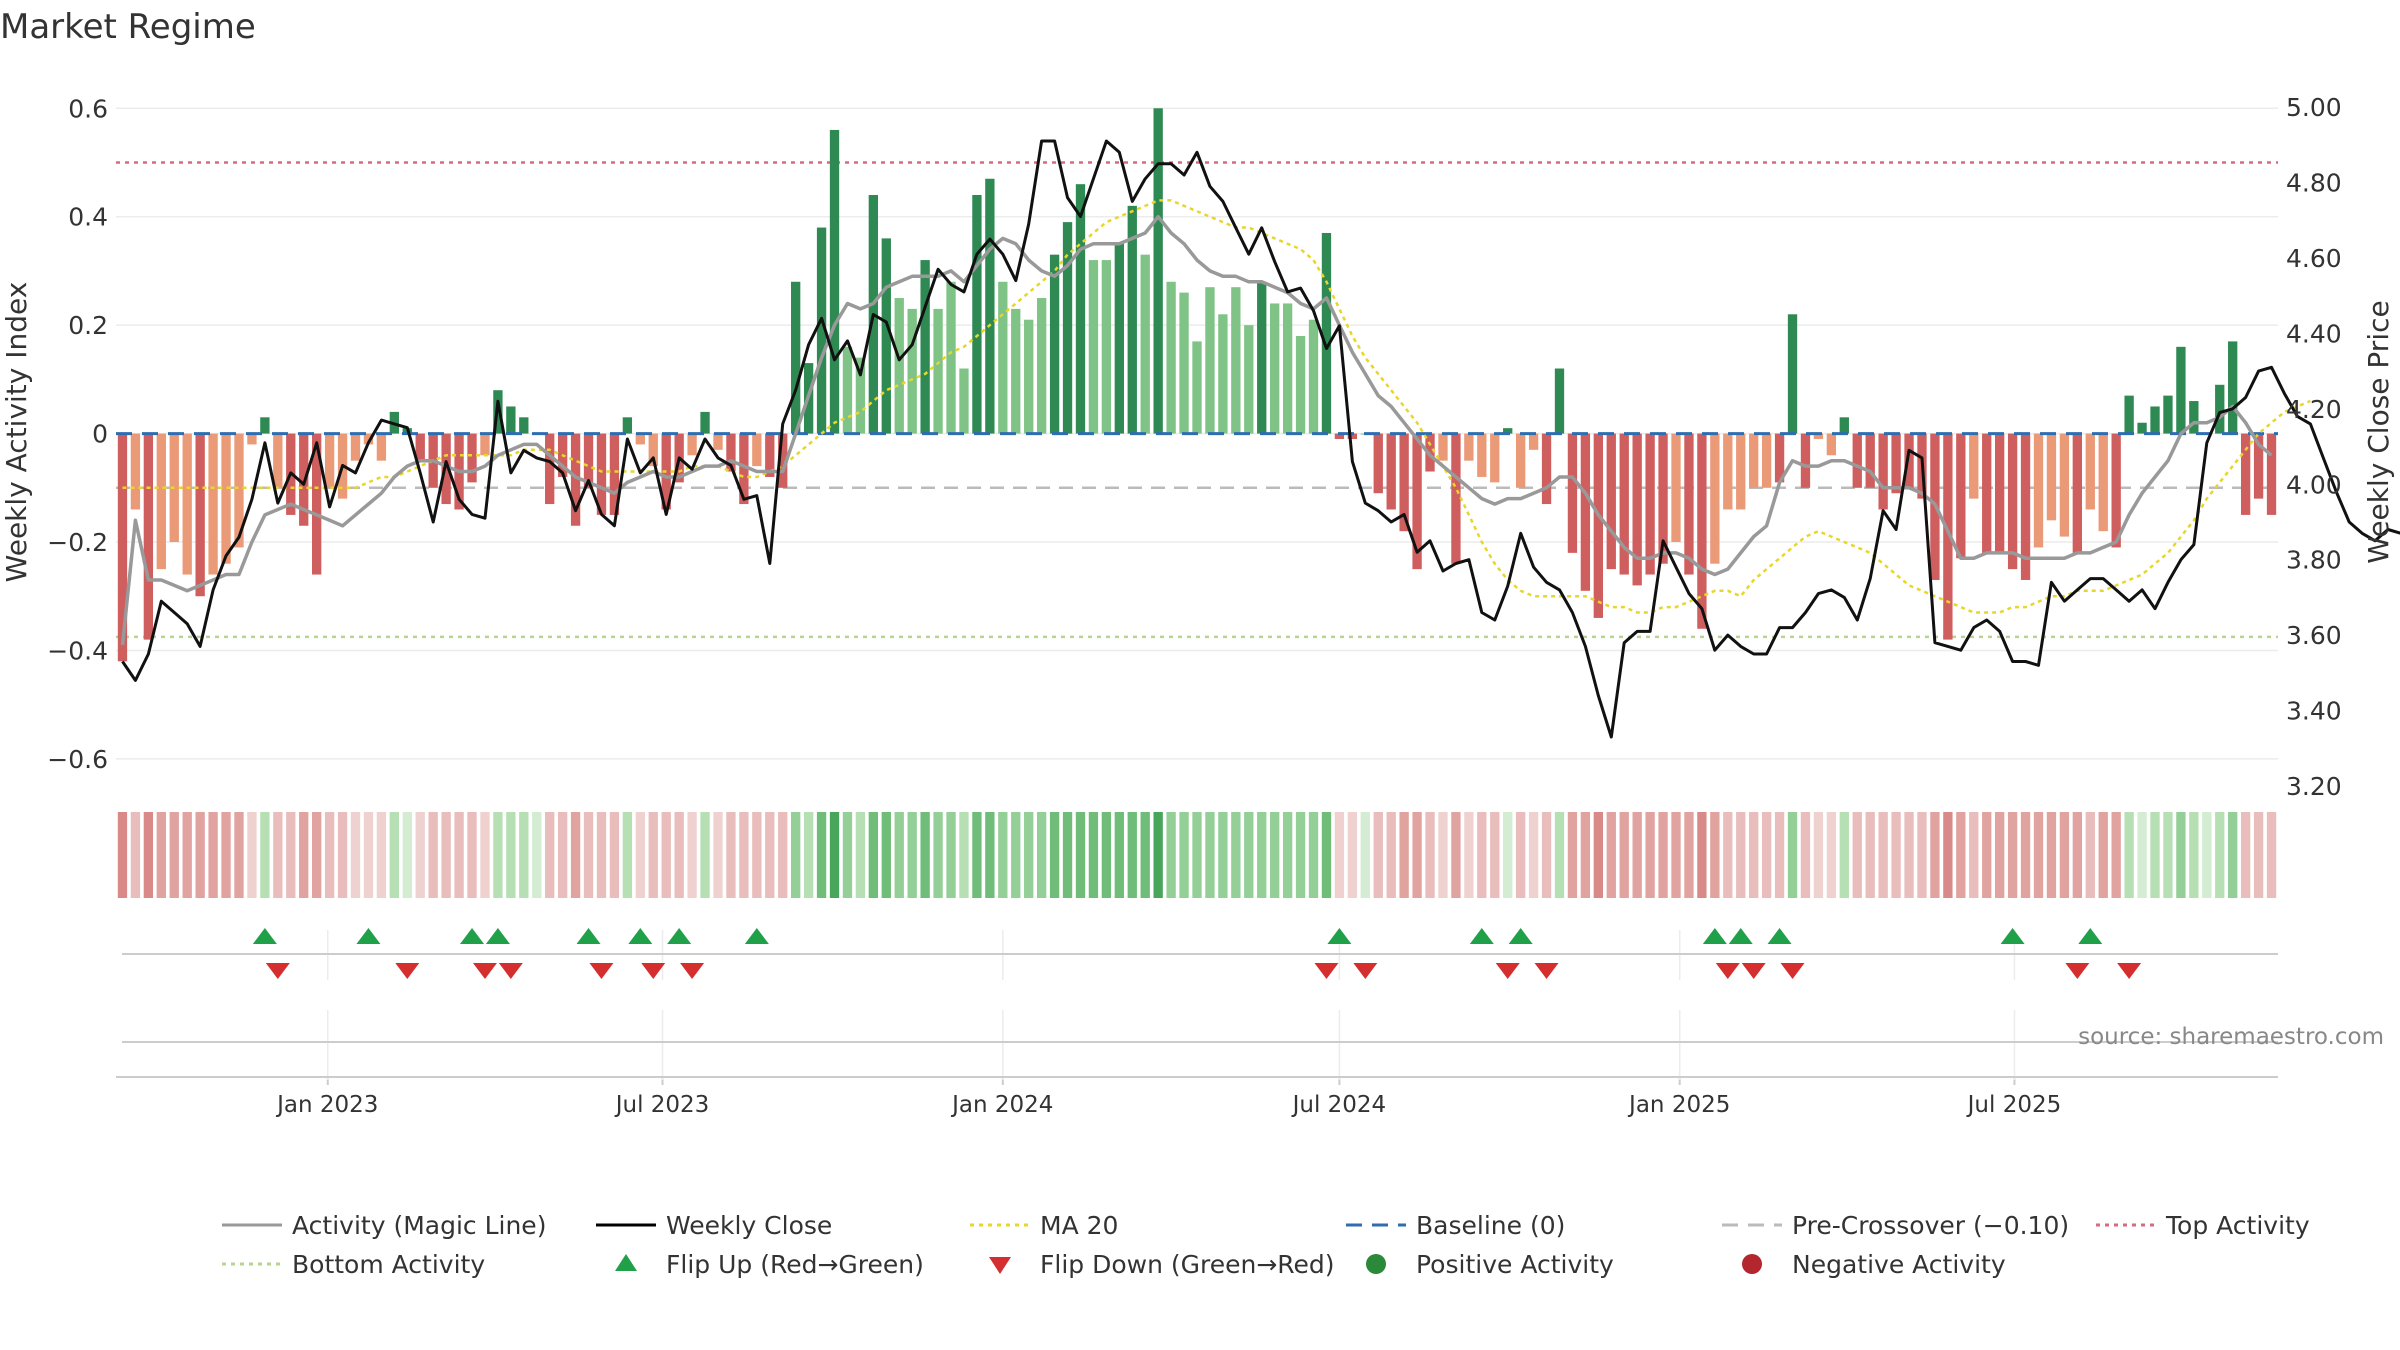 The image size is (2400, 1350). What do you see at coordinates (1376, 1264) in the screenshot?
I see `legend-swatch` at bounding box center [1376, 1264].